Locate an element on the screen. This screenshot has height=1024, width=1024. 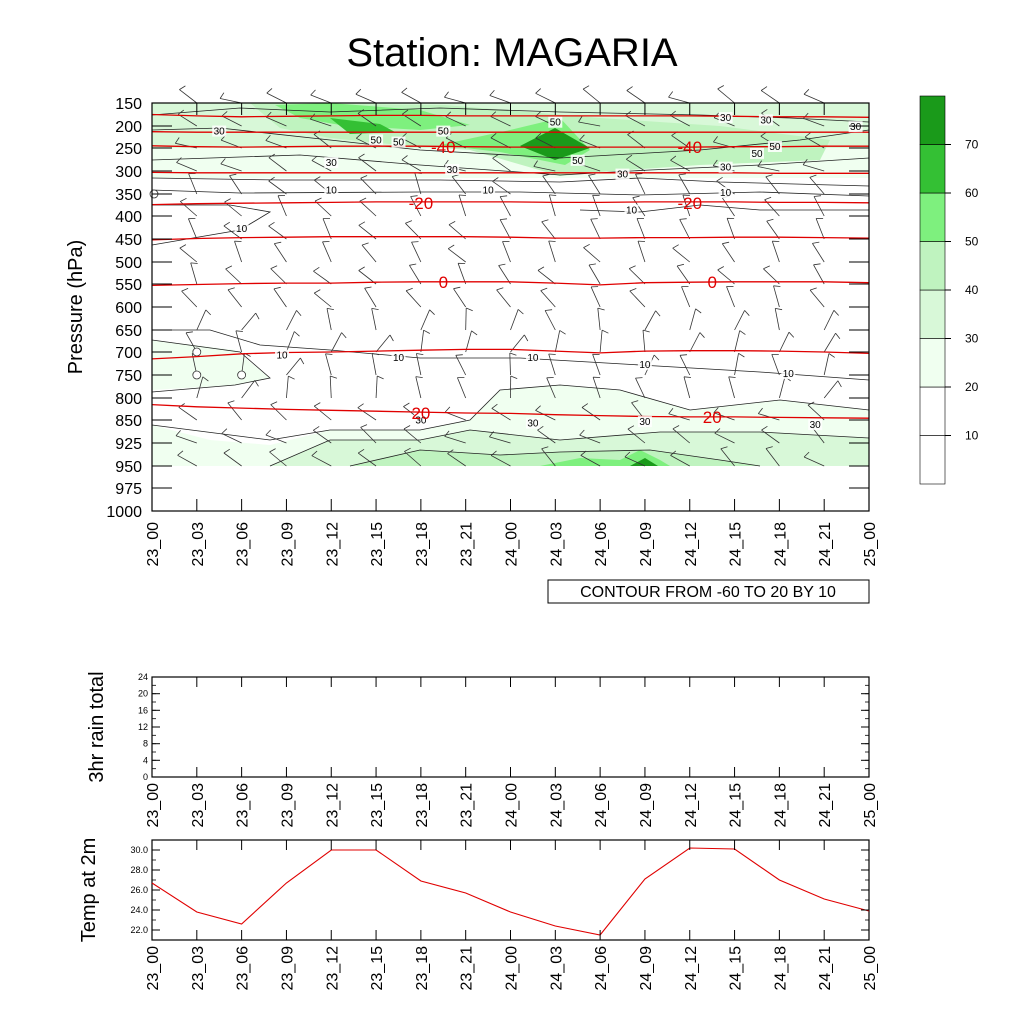
time-tick-label: 23_03 is located at coordinates (198, 805).